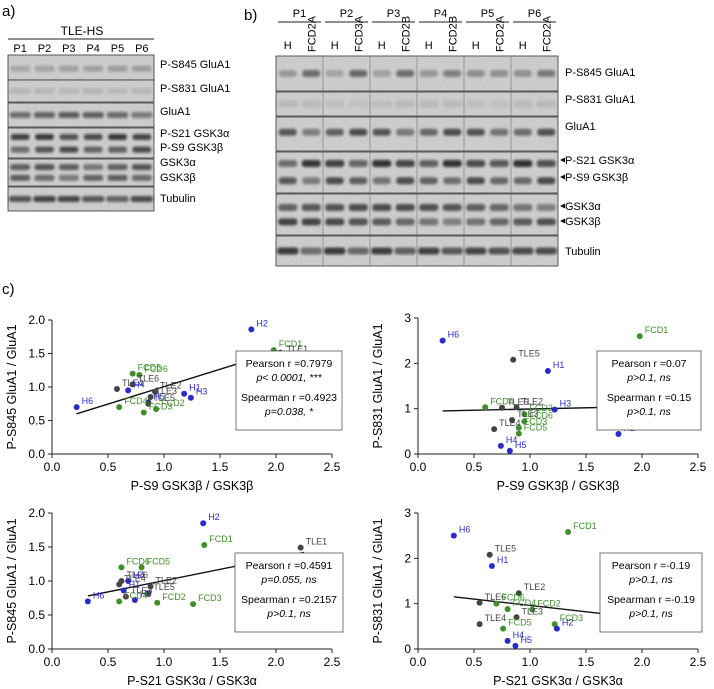 This screenshot has width=714, height=689. What do you see at coordinates (583, 252) in the screenshot?
I see `panel-b-blot-label-tubulin: Tubulin` at bounding box center [583, 252].